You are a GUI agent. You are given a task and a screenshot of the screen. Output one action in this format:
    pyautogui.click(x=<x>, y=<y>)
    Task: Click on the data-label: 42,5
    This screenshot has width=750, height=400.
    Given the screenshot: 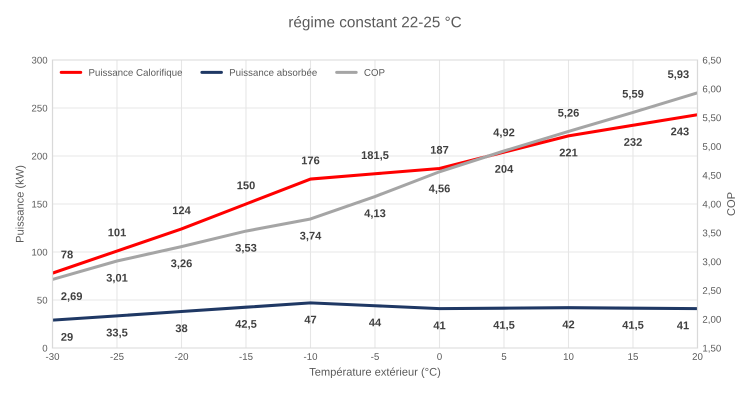 What is the action you would take?
    pyautogui.click(x=246, y=325)
    